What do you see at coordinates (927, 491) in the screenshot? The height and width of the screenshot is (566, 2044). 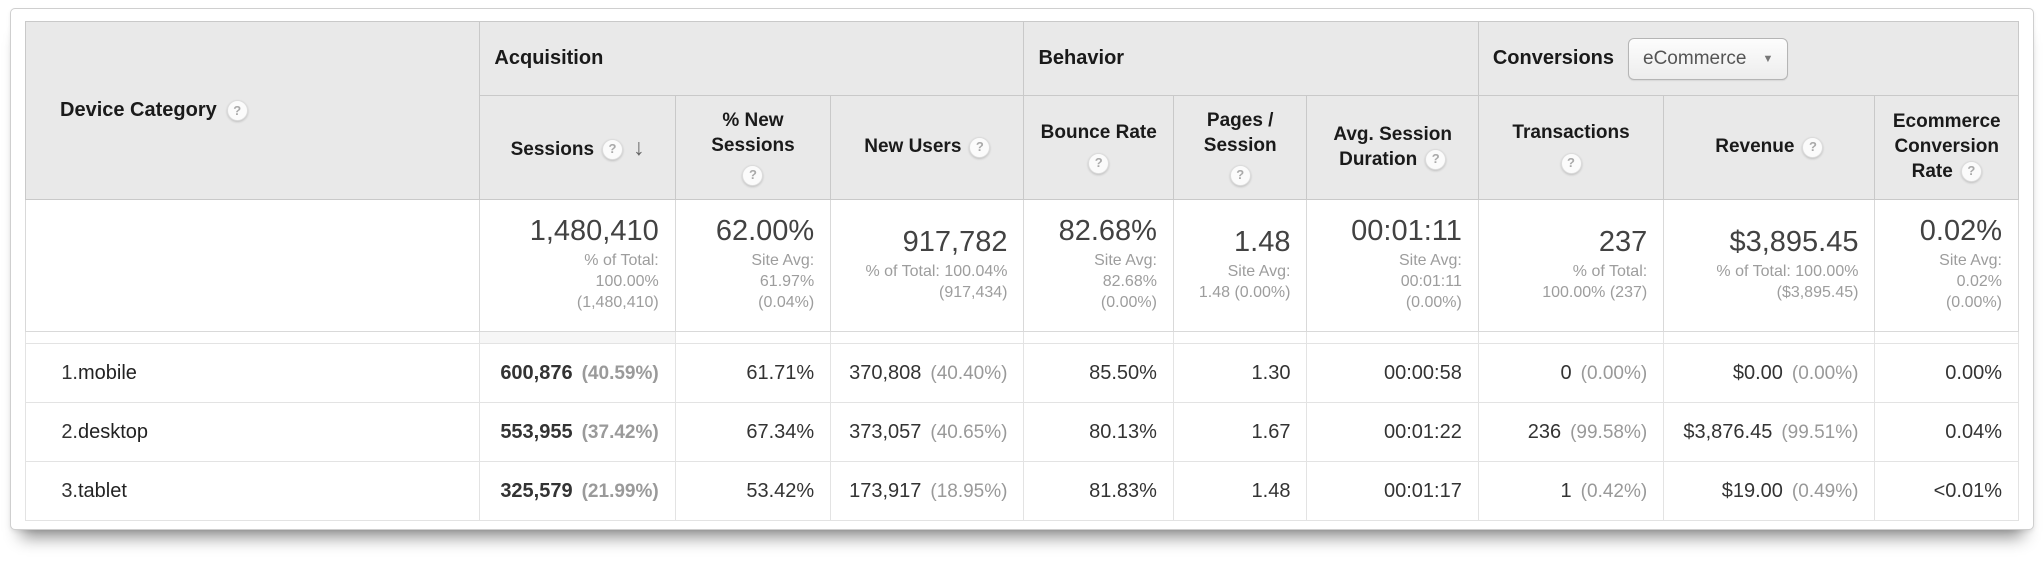 I see `cell-new-users: 173,917 (18.95%)` at bounding box center [927, 491].